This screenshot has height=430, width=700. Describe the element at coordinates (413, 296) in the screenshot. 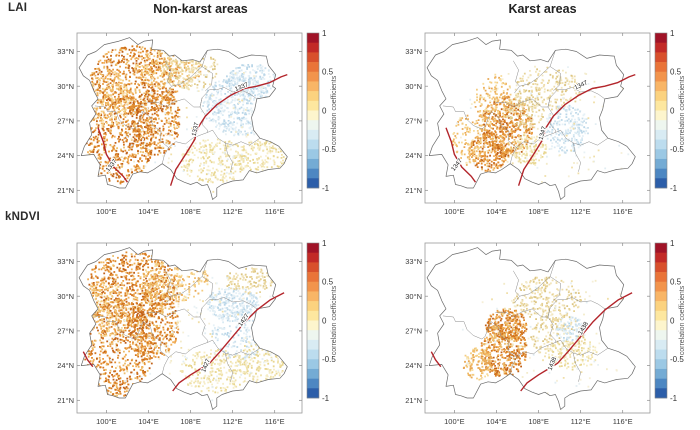

I see `y-tick-label: 30°N` at that location.